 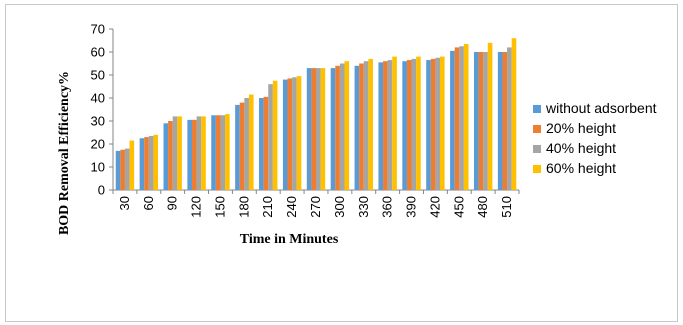 I want to click on y-tick-label: 20, so click(x=98, y=144).